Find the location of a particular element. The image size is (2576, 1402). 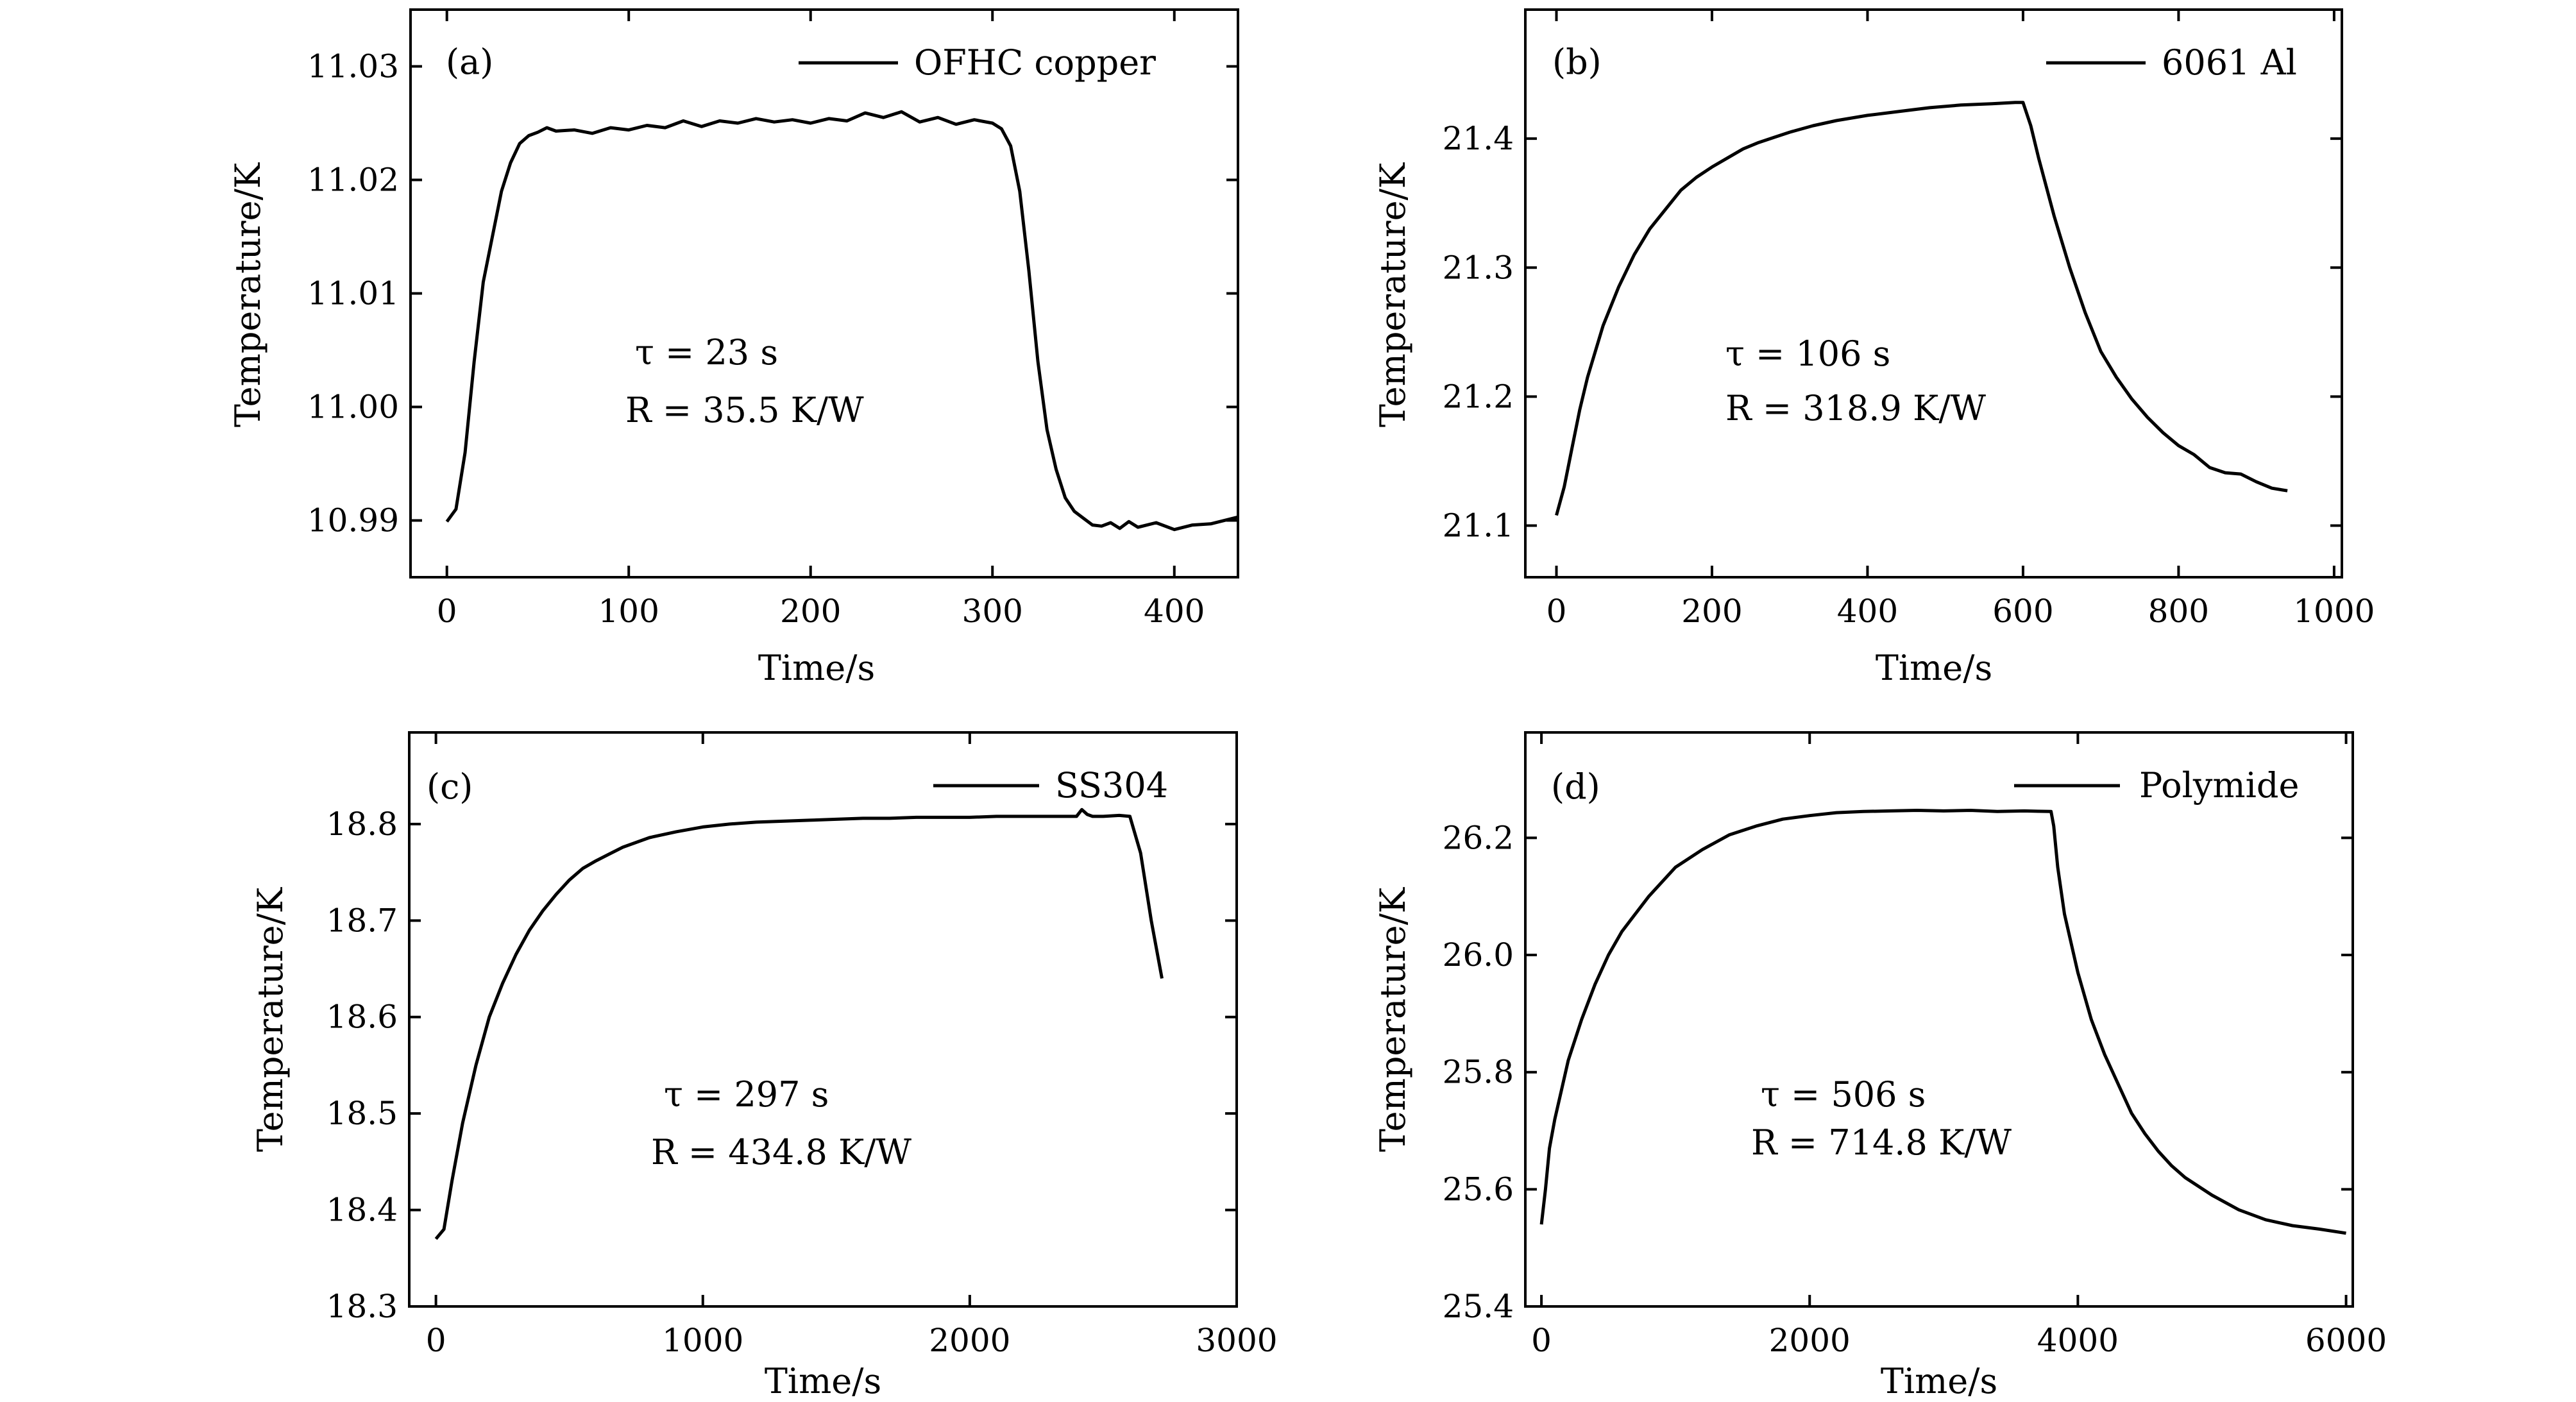

tick-labels: 0 1000 2000 3000 18.3 18.4 18.5 18.6 18.7 18.8 is located at coordinates (802, 1082).